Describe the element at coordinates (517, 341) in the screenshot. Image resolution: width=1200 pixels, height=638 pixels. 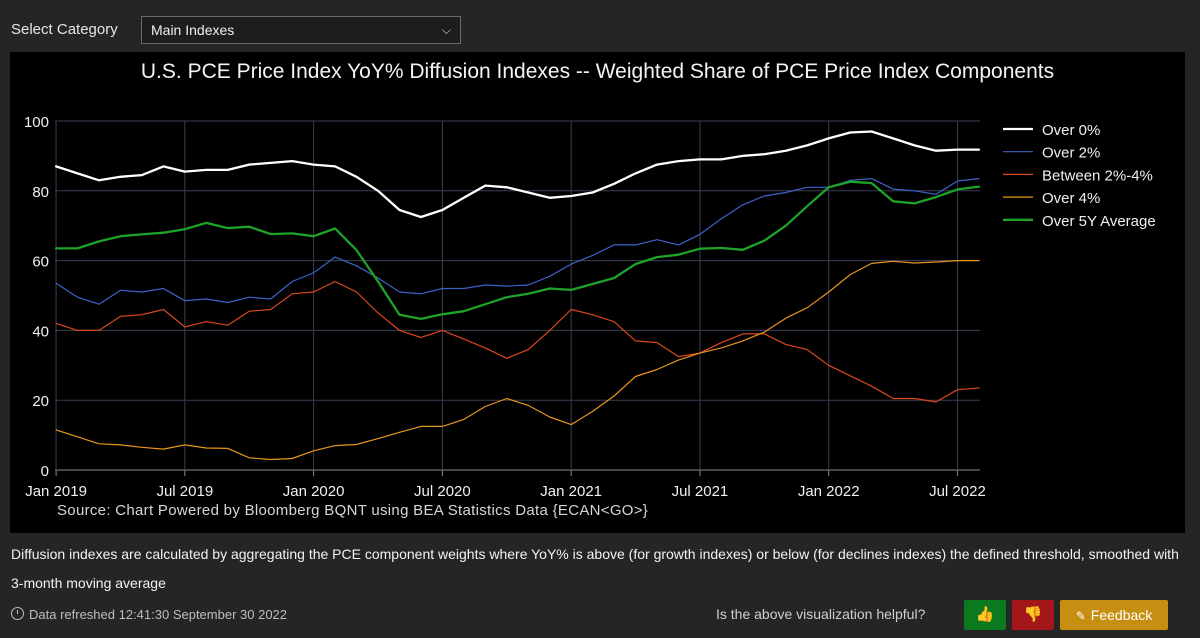
I see `series-line-between-2-4-` at that location.